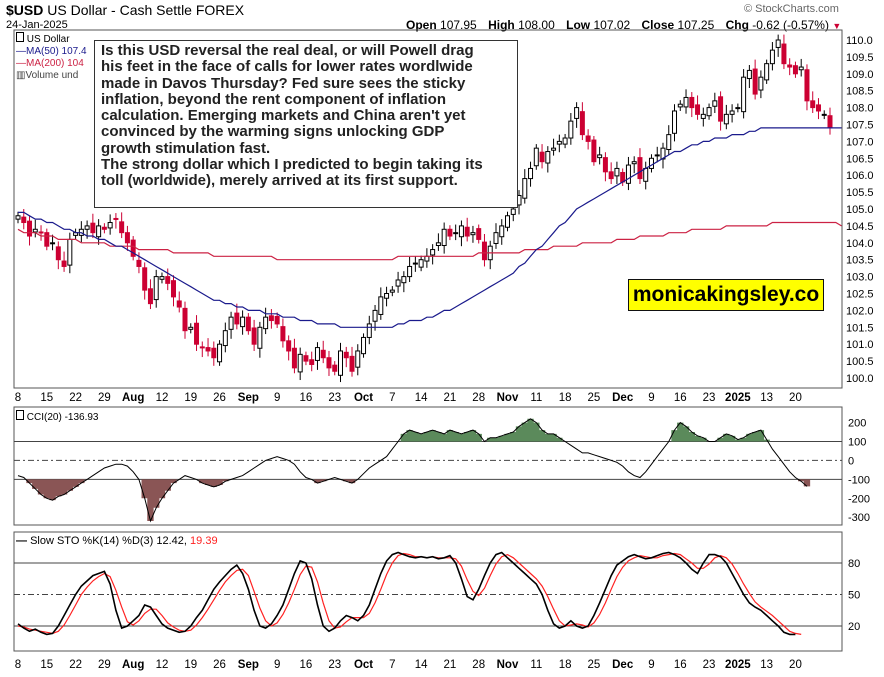 This screenshot has width=884, height=677. Describe the element at coordinates (854, 564) in the screenshot. I see `sto-tick-label: 80` at that location.